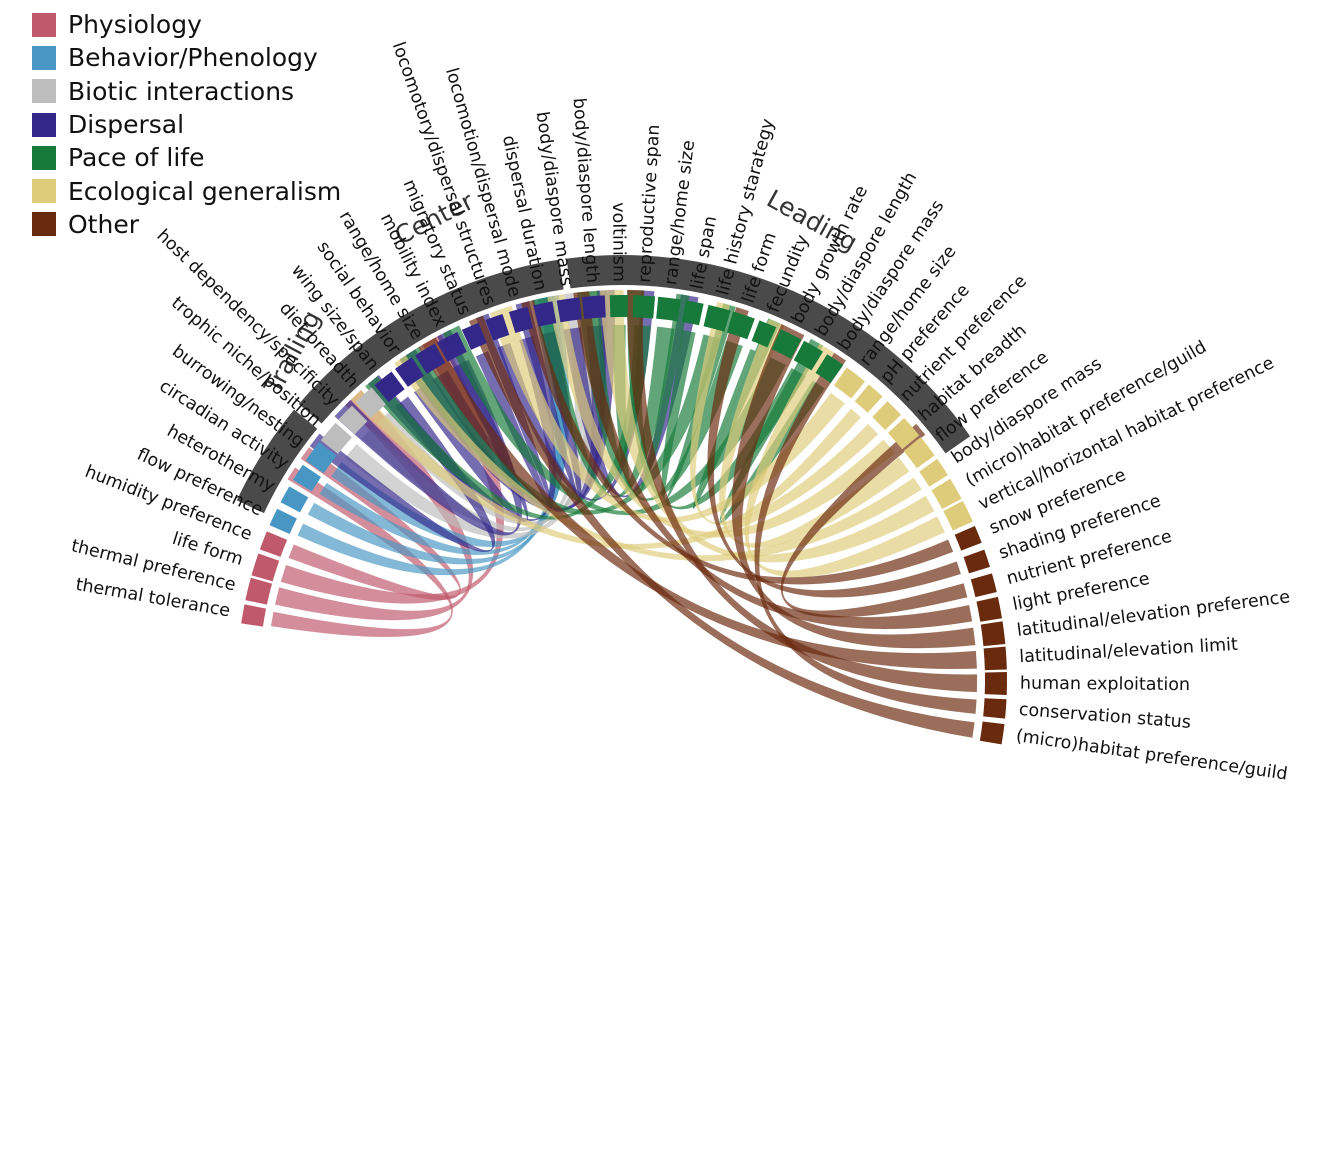 The width and height of the screenshot is (1319, 1175). I want to click on legend-item: Physiology, so click(186, 24).